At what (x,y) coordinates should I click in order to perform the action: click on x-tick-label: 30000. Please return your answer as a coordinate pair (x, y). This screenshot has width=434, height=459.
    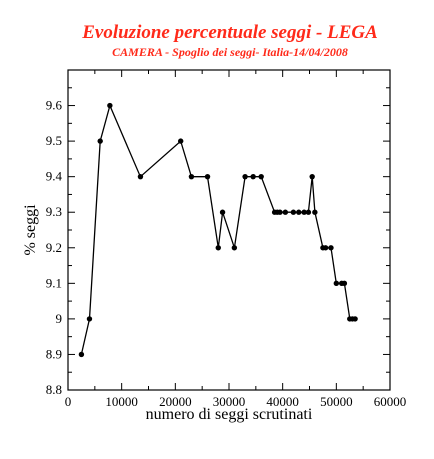
    Looking at the image, I should click on (229, 401).